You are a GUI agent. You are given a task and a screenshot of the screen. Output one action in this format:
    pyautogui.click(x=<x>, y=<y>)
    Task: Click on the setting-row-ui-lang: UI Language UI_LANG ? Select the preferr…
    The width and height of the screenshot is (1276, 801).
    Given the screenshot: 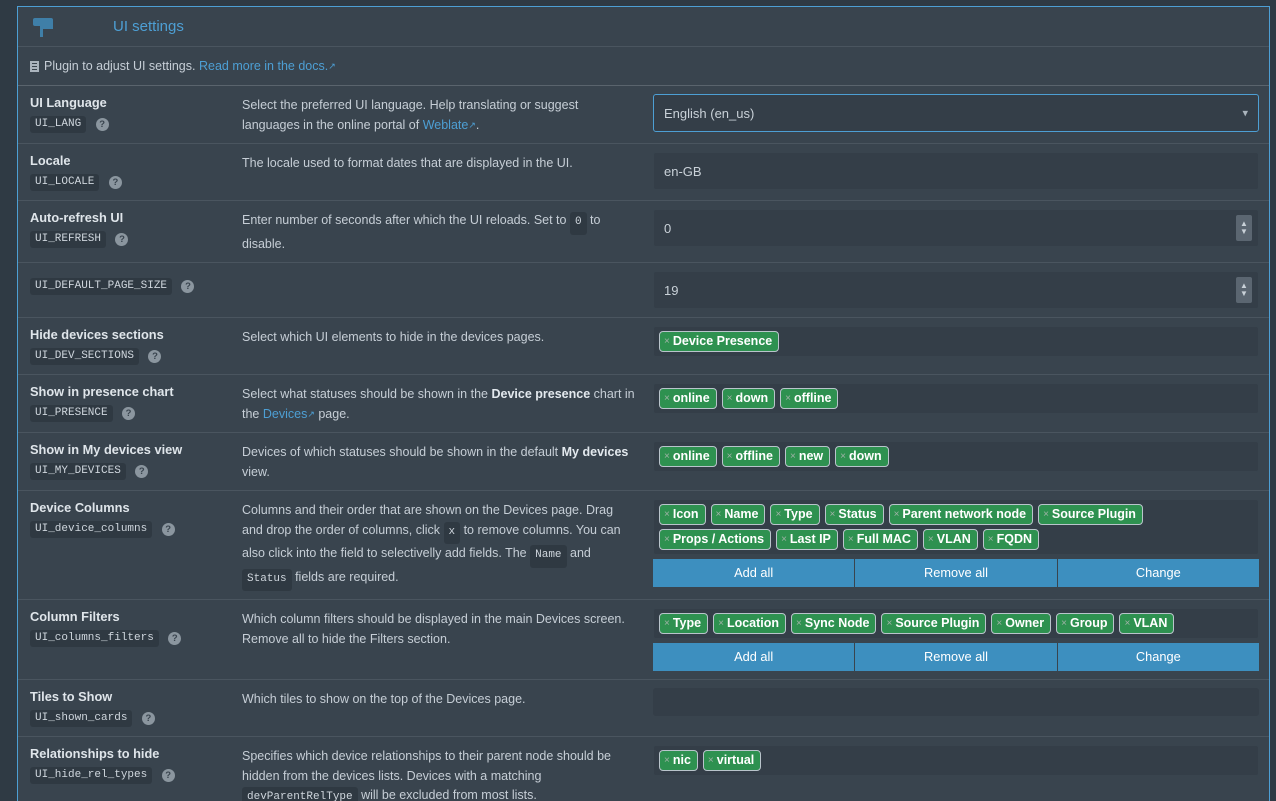 What is the action you would take?
    pyautogui.click(x=643, y=115)
    